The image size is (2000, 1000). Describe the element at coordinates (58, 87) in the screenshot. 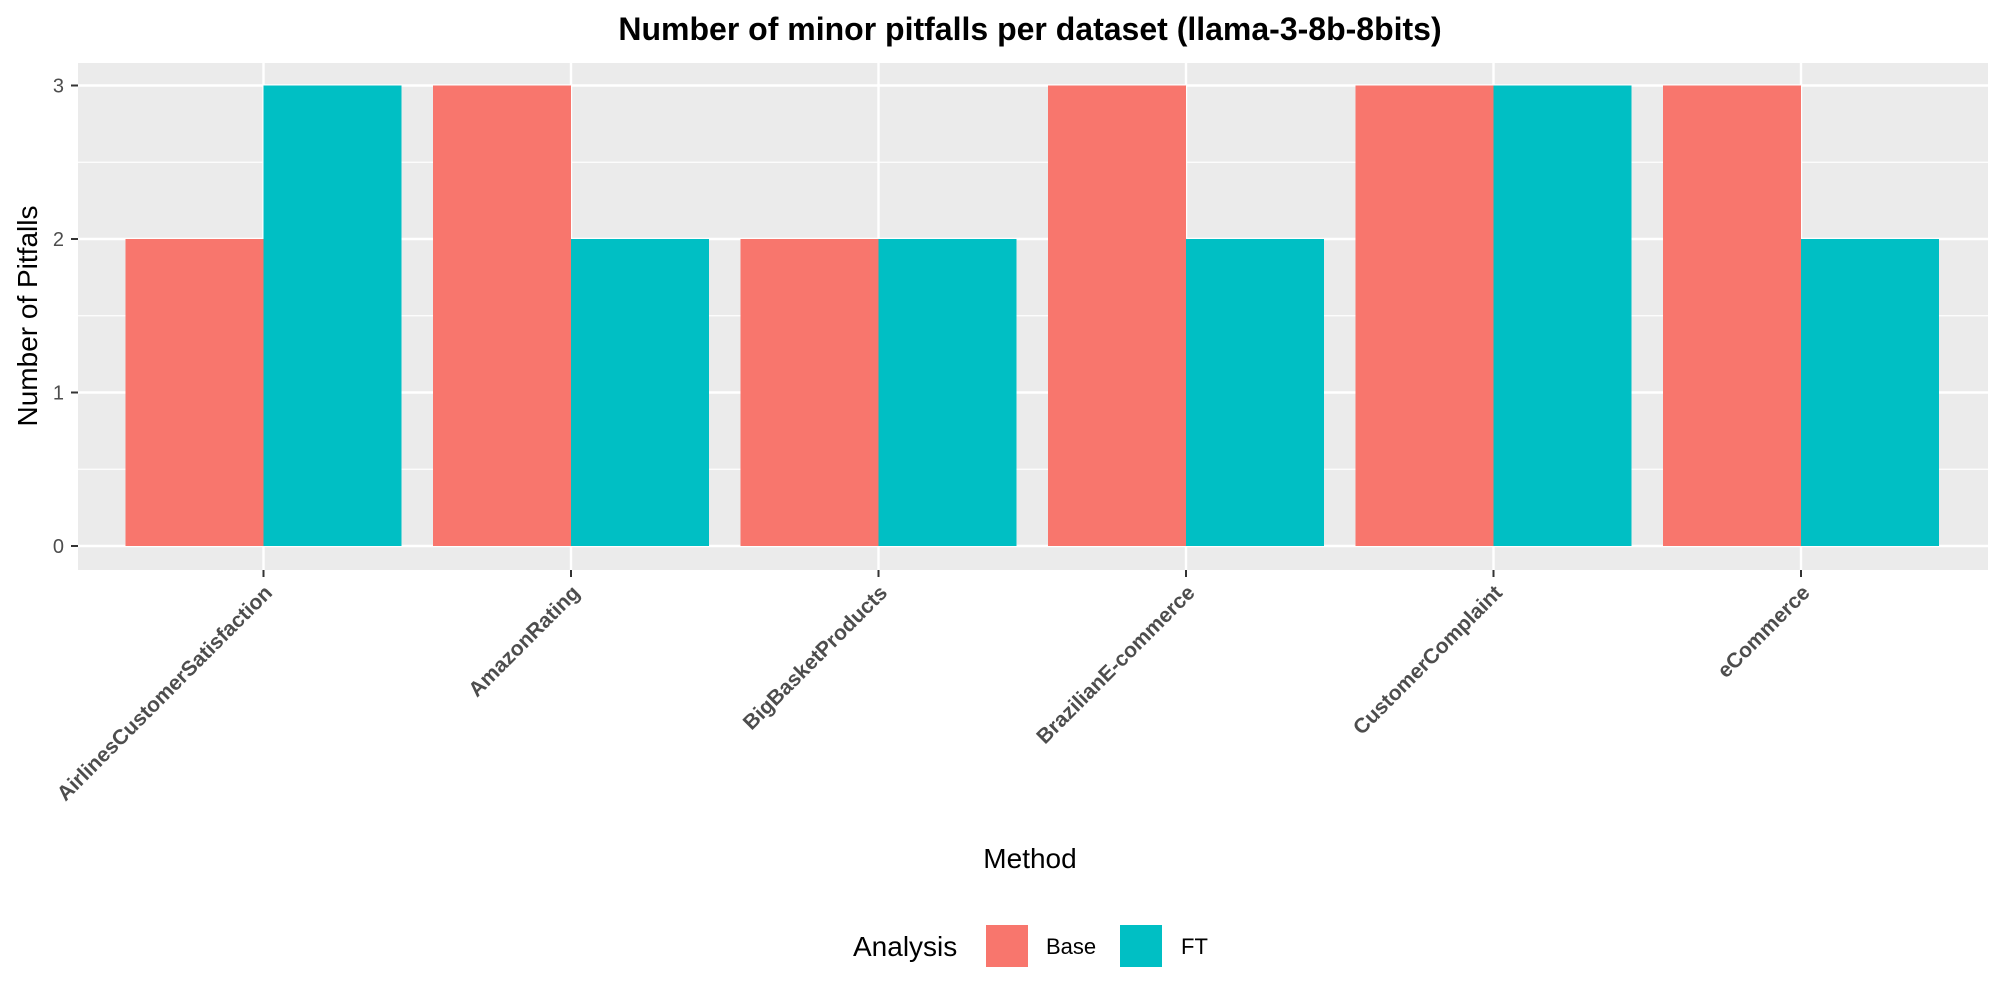

I see `y-tick-label: 3` at that location.